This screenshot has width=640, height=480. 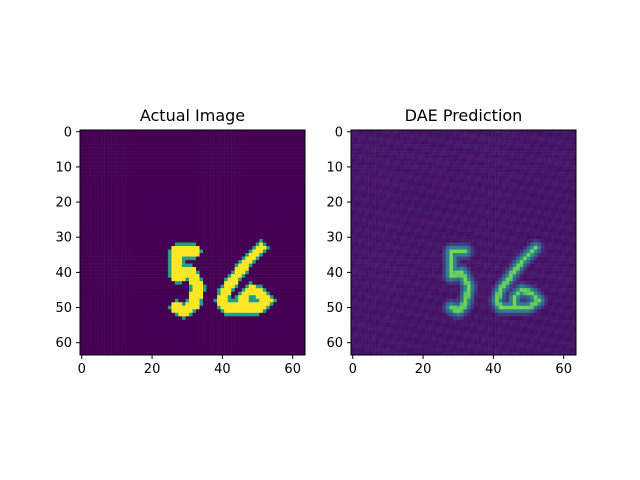 I want to click on actual-image-title: Actual Image, so click(x=192, y=115).